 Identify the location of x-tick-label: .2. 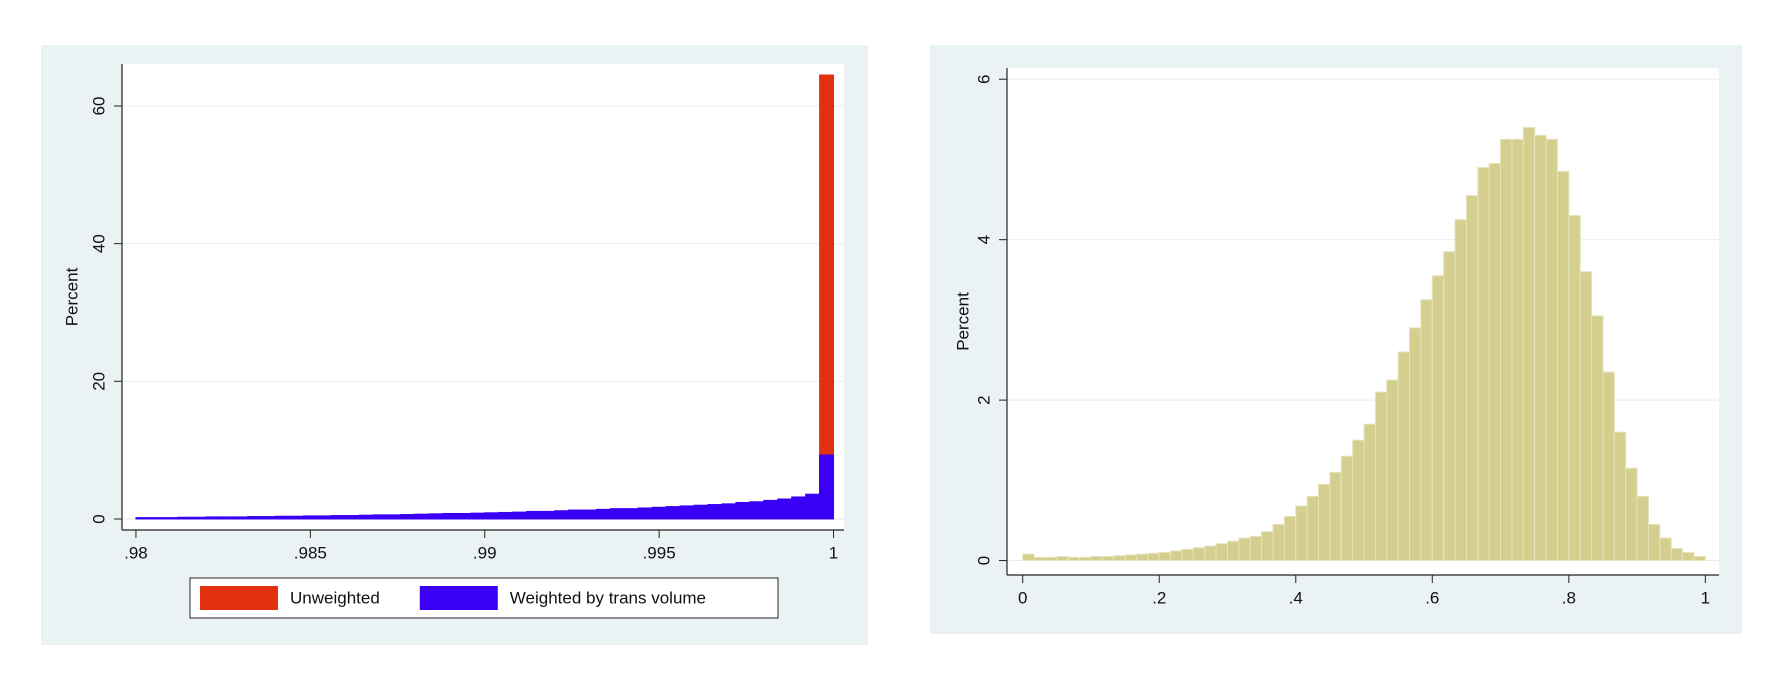
(1159, 597).